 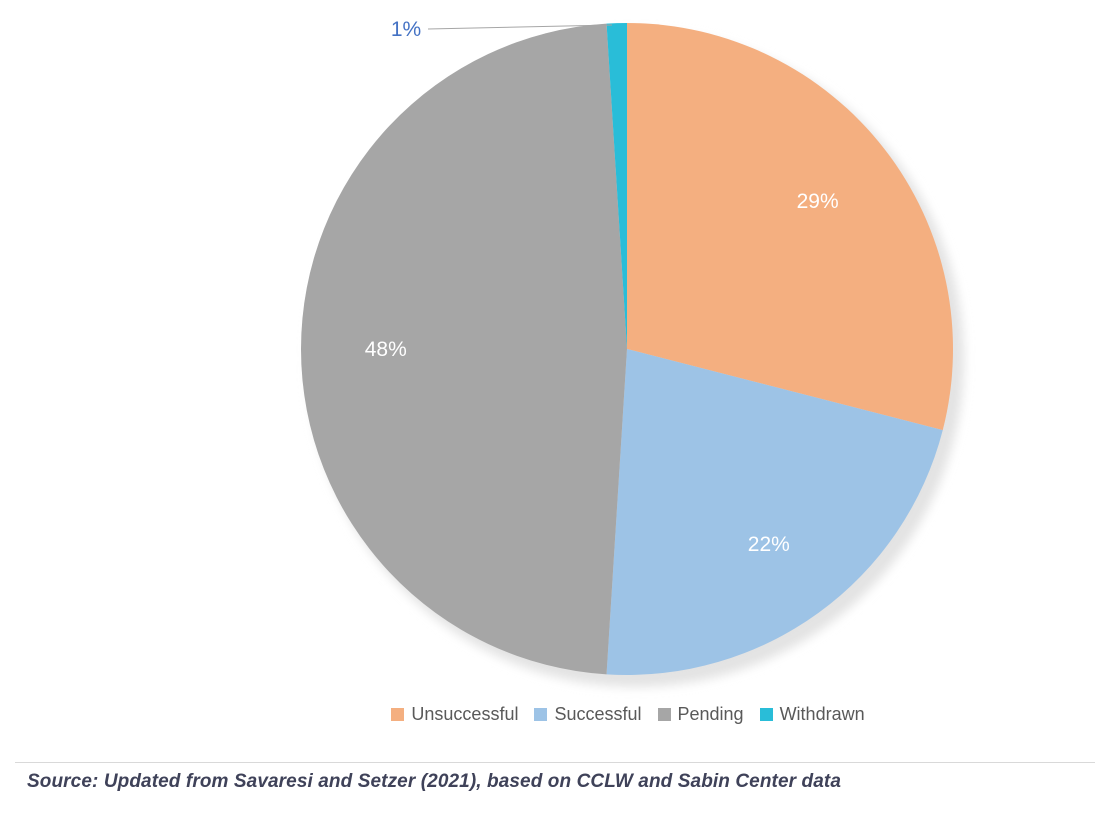 I want to click on pie-label-unsuccessful: 29%, so click(x=818, y=201).